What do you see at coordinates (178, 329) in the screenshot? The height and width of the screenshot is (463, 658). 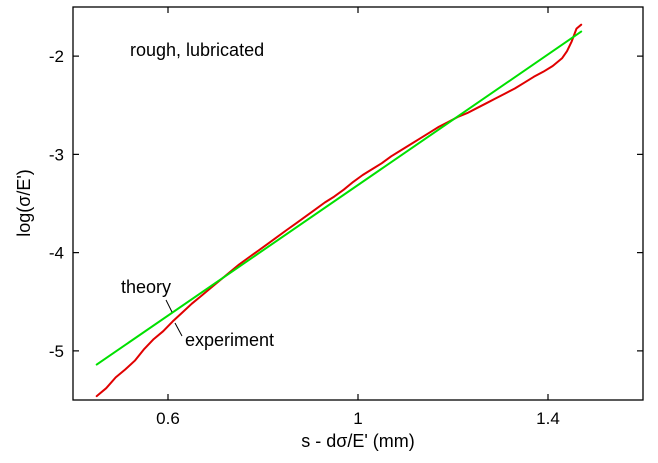 I see `experiment-pointer` at bounding box center [178, 329].